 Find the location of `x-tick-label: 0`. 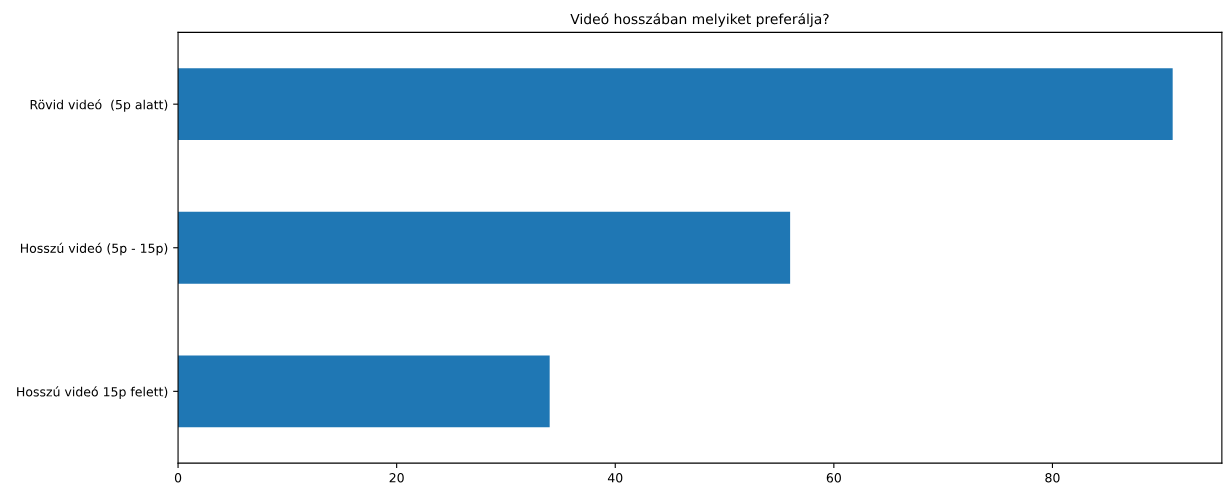

x-tick-label: 0 is located at coordinates (178, 478).